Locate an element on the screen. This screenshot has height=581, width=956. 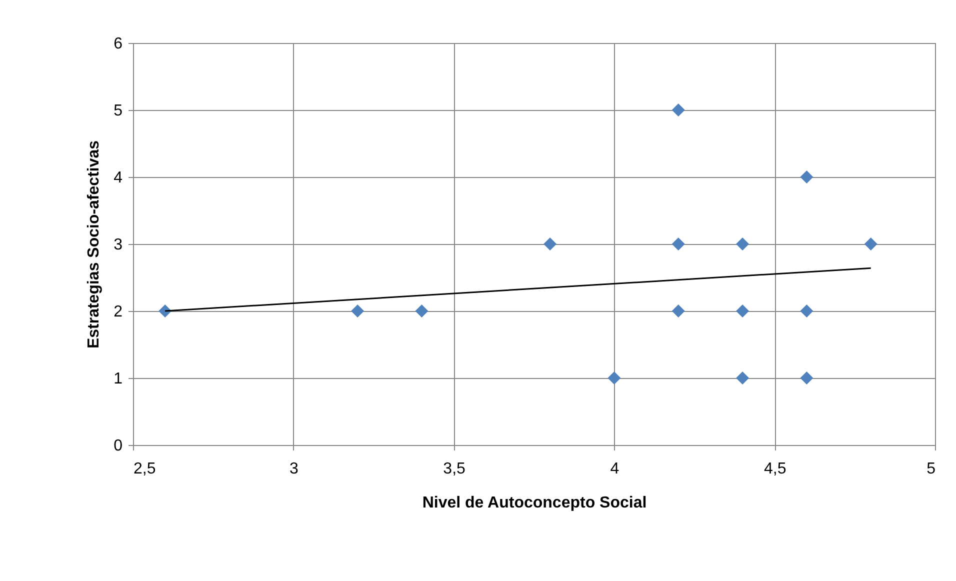
x-tick-label: 4,5 is located at coordinates (775, 469).